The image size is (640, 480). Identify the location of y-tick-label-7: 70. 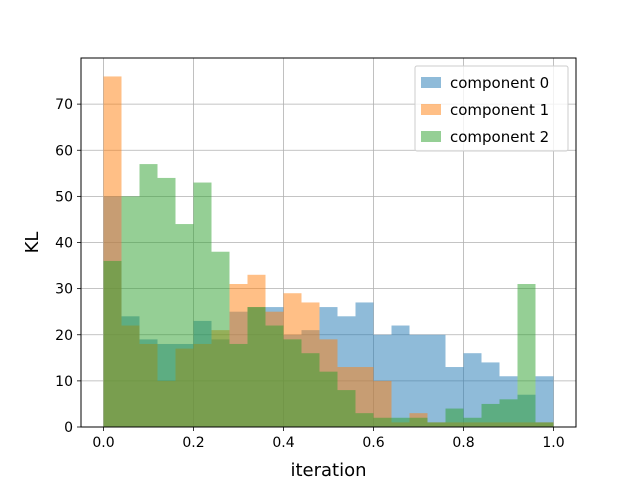
(64, 105).